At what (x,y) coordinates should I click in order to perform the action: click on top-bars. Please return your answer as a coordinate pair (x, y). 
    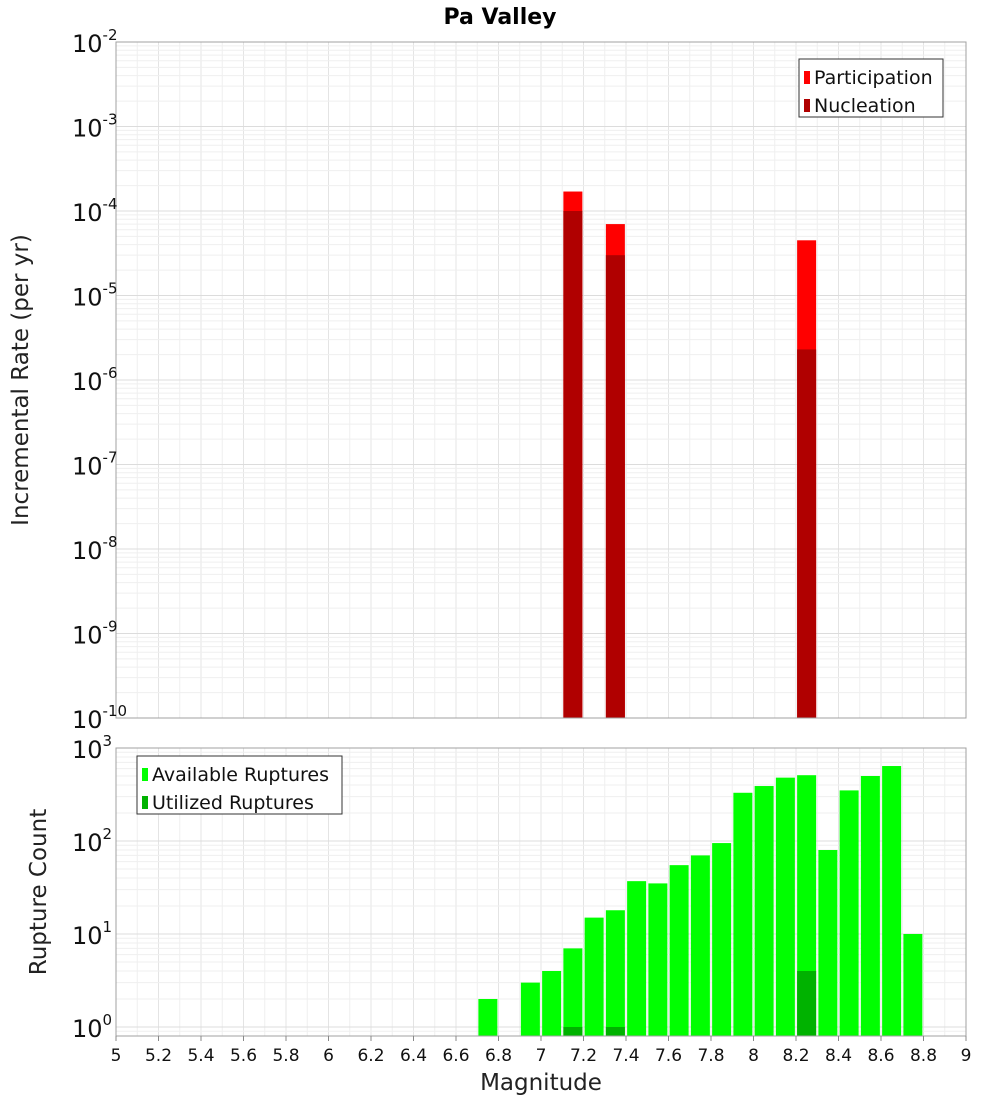
    Looking at the image, I should click on (690, 455).